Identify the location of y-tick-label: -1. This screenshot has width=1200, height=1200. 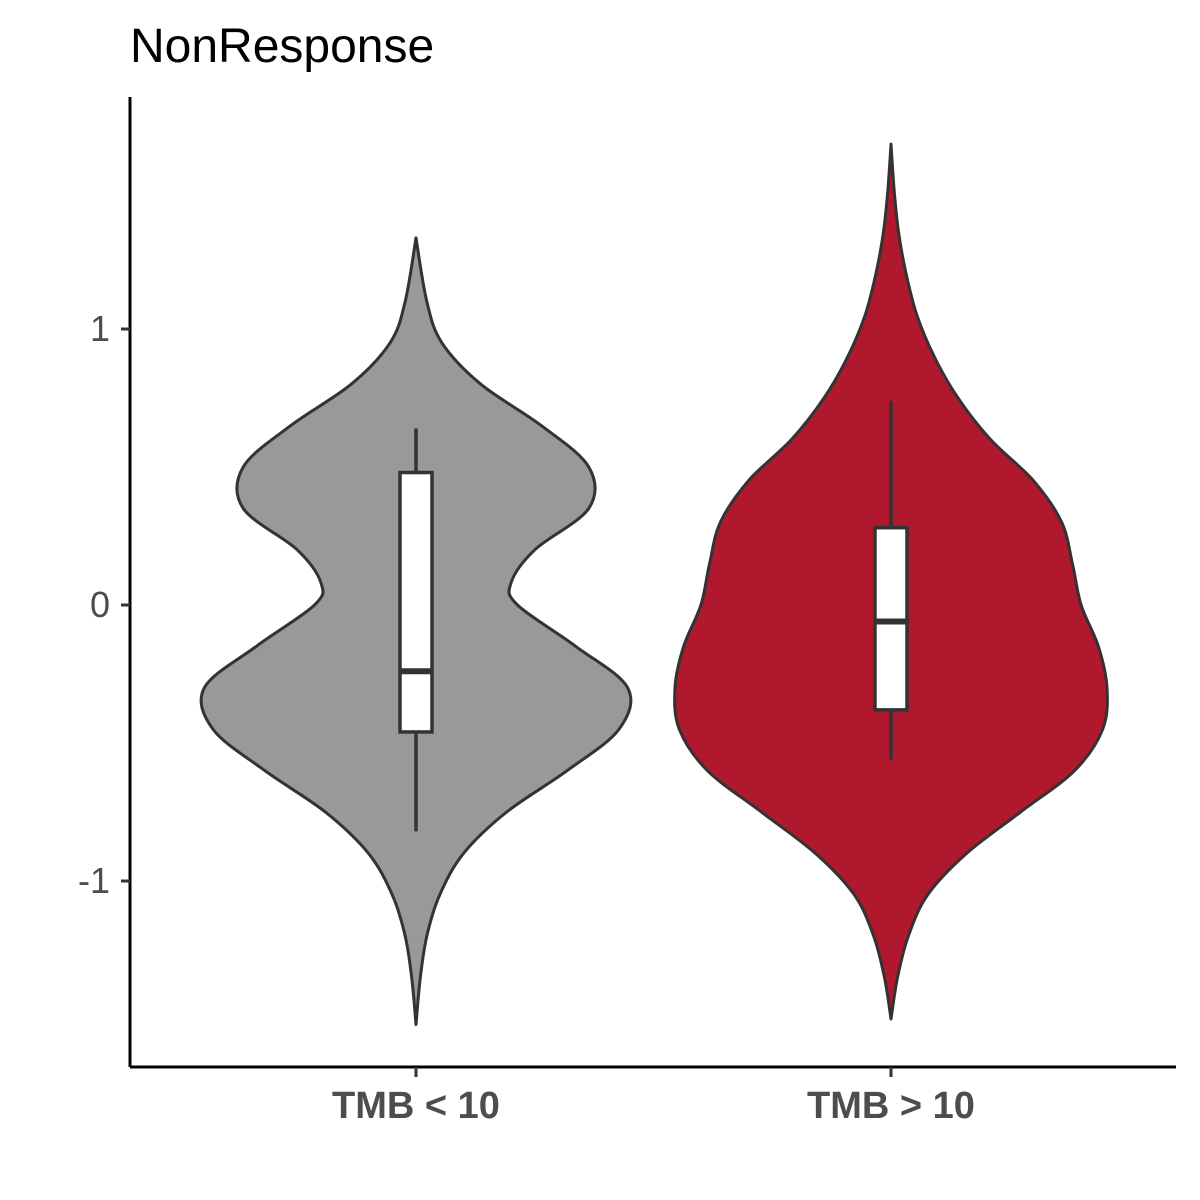
(94, 880).